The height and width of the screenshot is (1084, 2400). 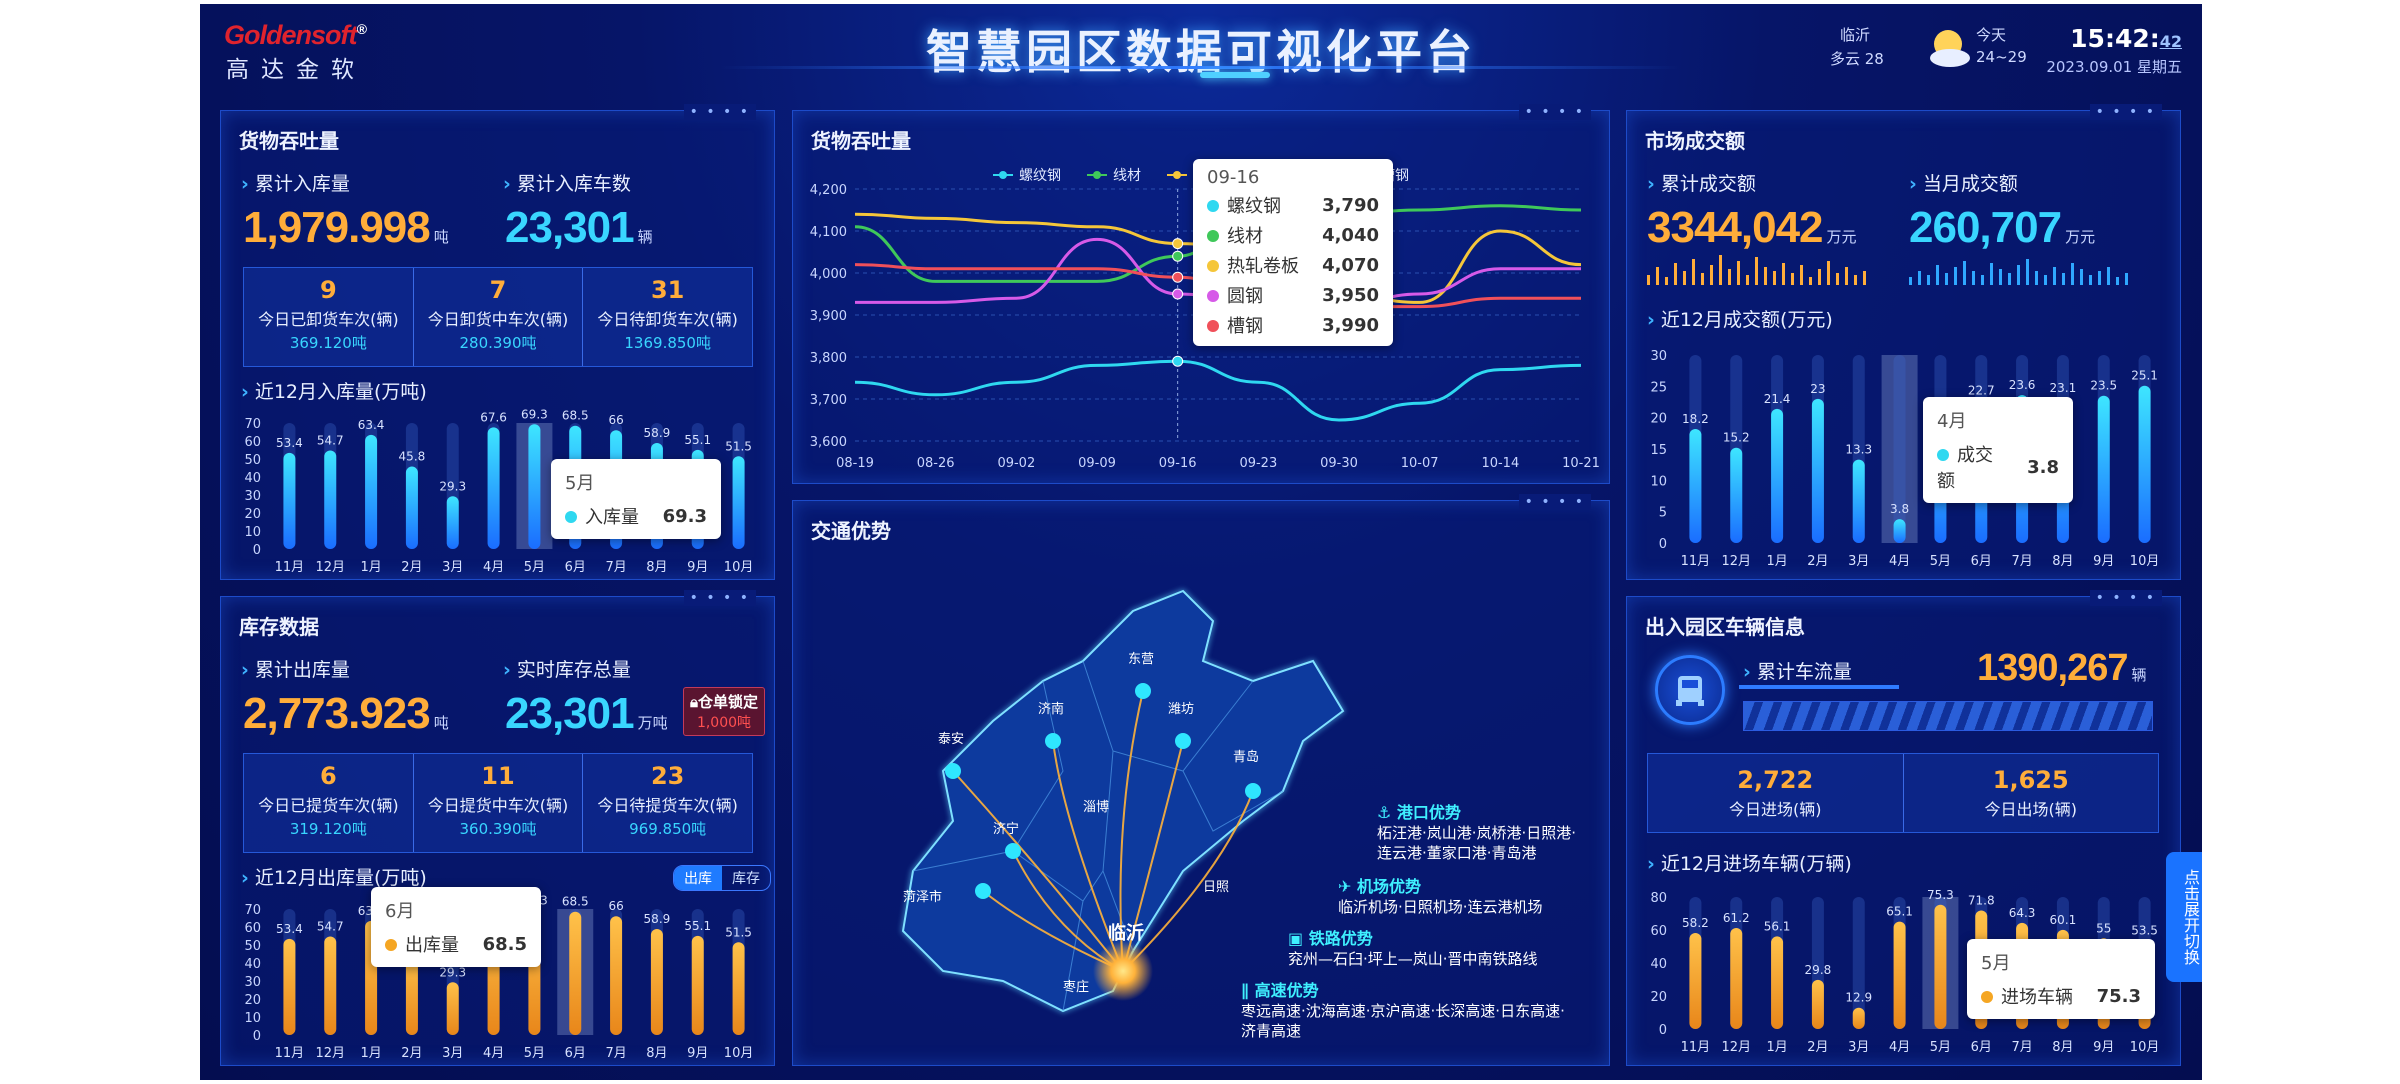 What do you see at coordinates (922, 897) in the screenshot?
I see `map-city-label: 菏泽市` at bounding box center [922, 897].